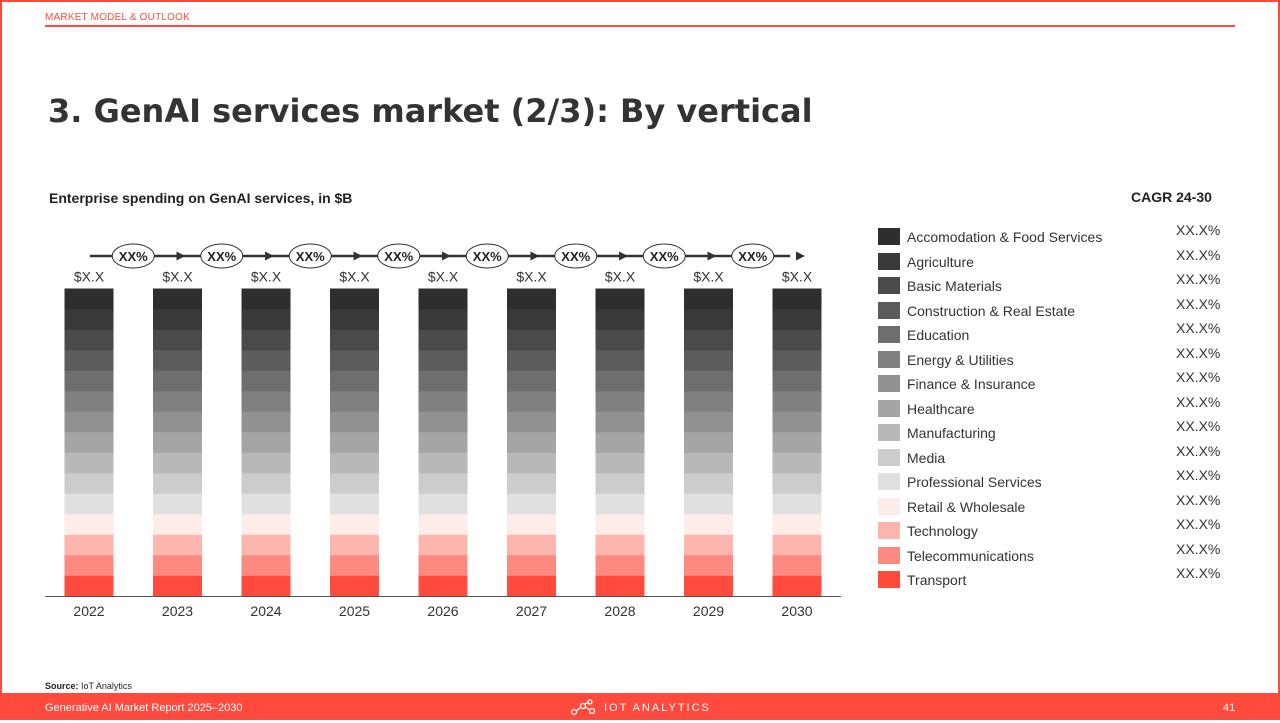  Describe the element at coordinates (1053, 381) in the screenshot. I see `legend-item: Finance & Insurance XX.X%` at that location.